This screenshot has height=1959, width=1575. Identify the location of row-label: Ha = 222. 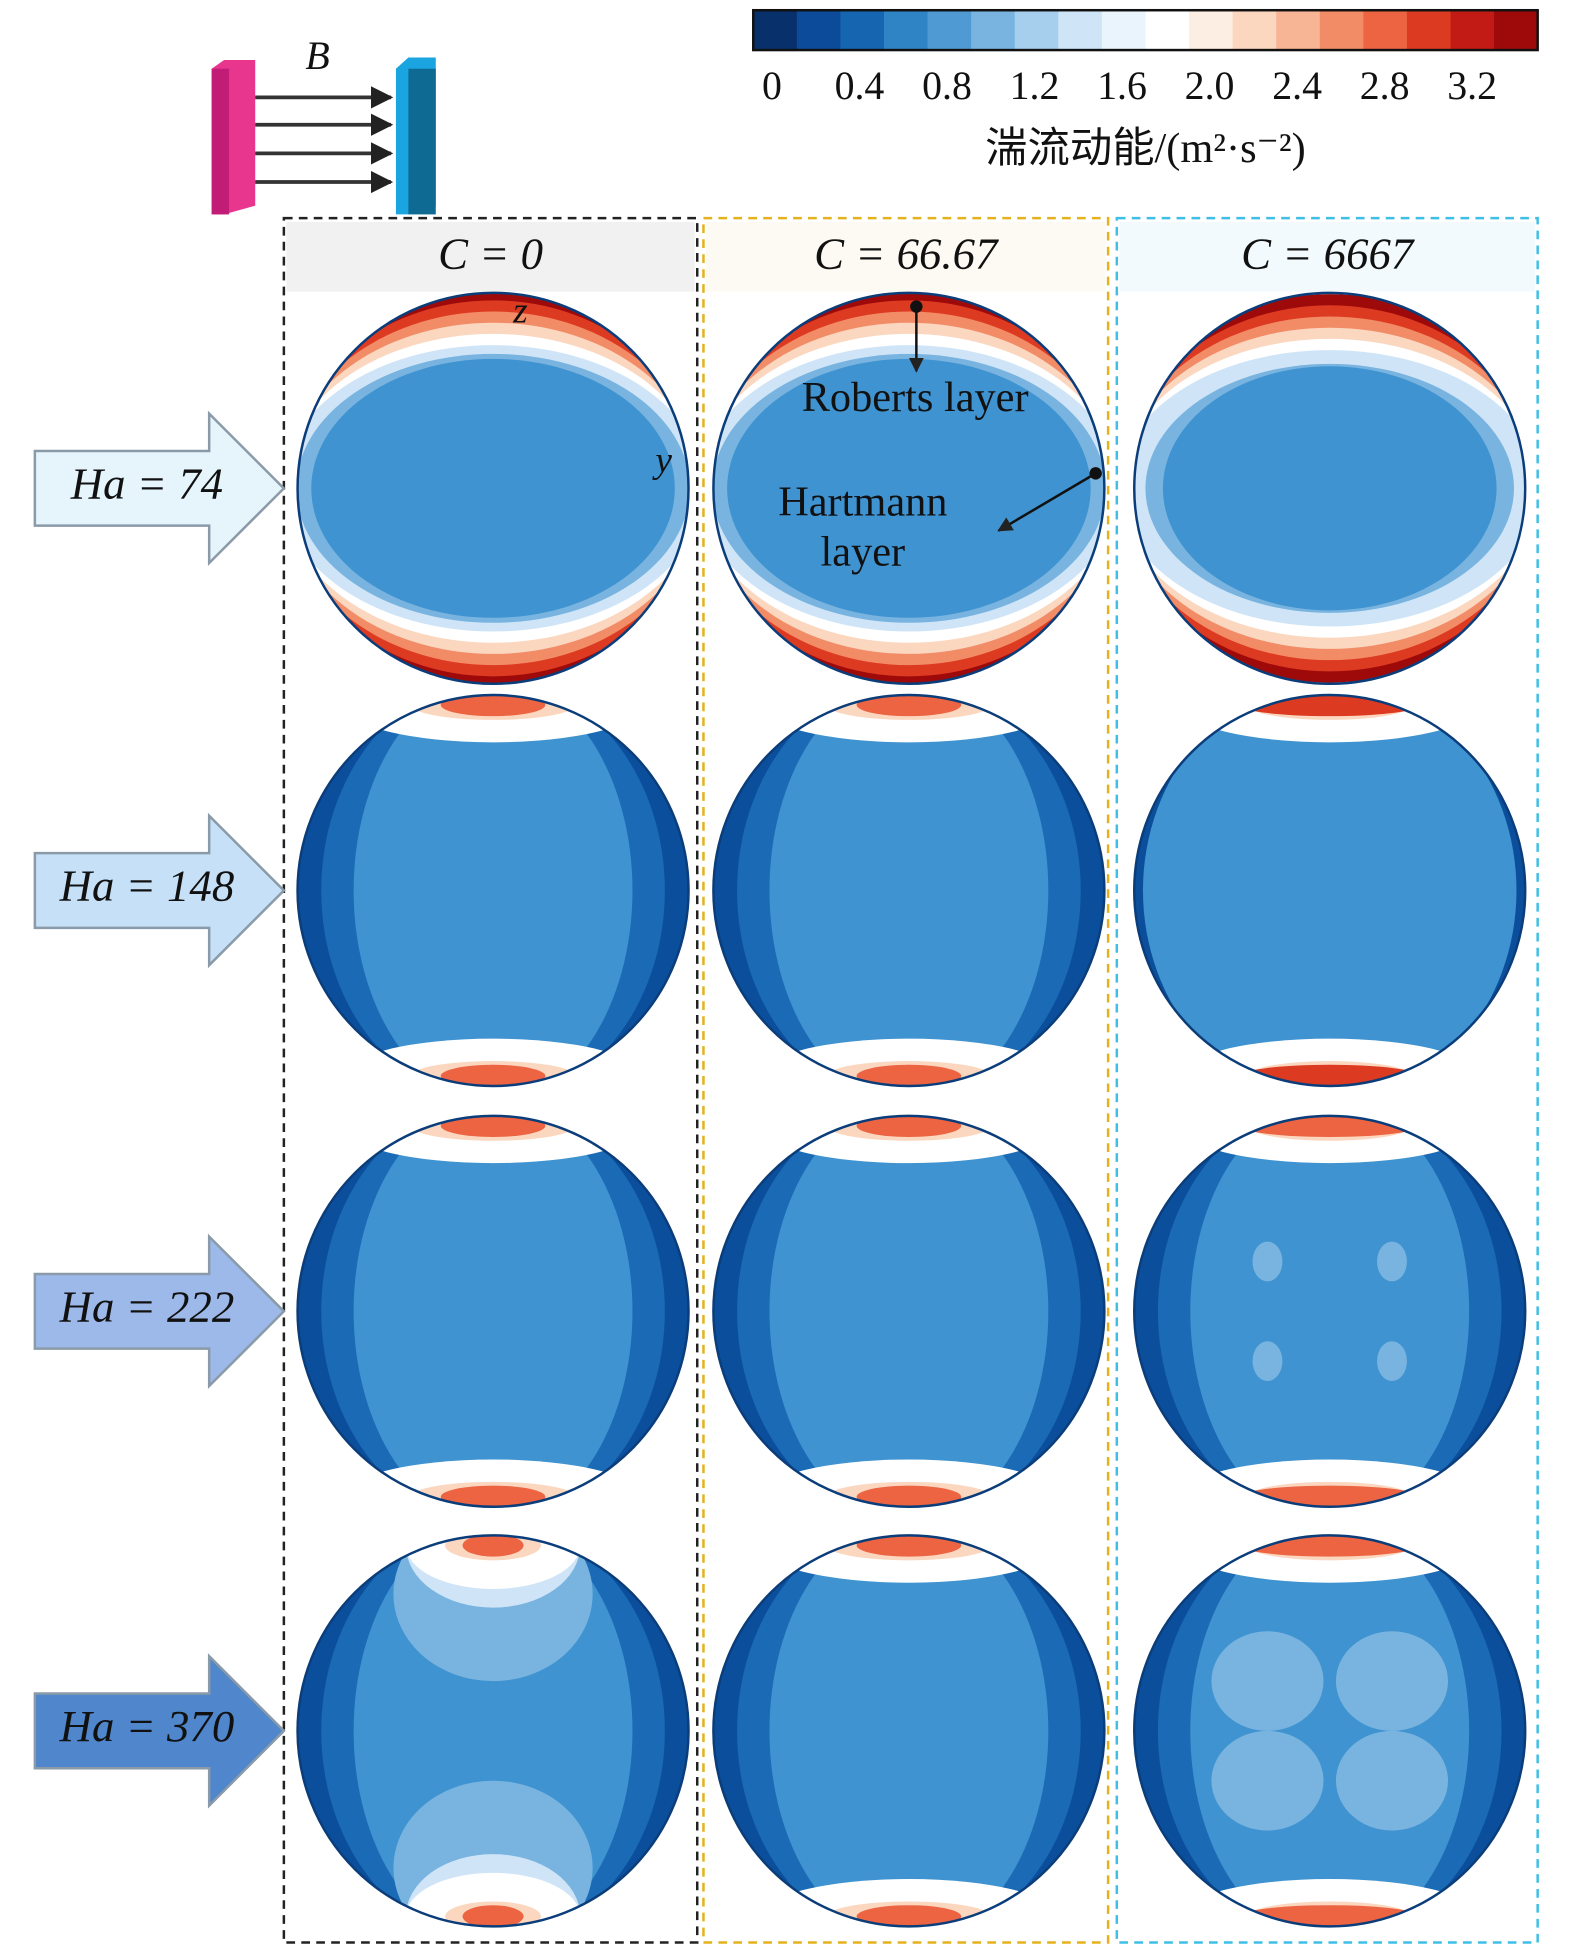
(147, 1307).